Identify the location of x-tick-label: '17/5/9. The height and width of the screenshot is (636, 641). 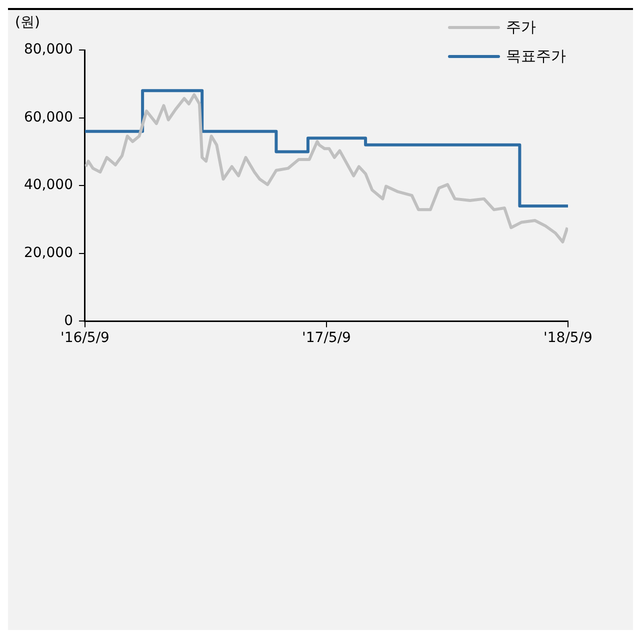
(326, 338).